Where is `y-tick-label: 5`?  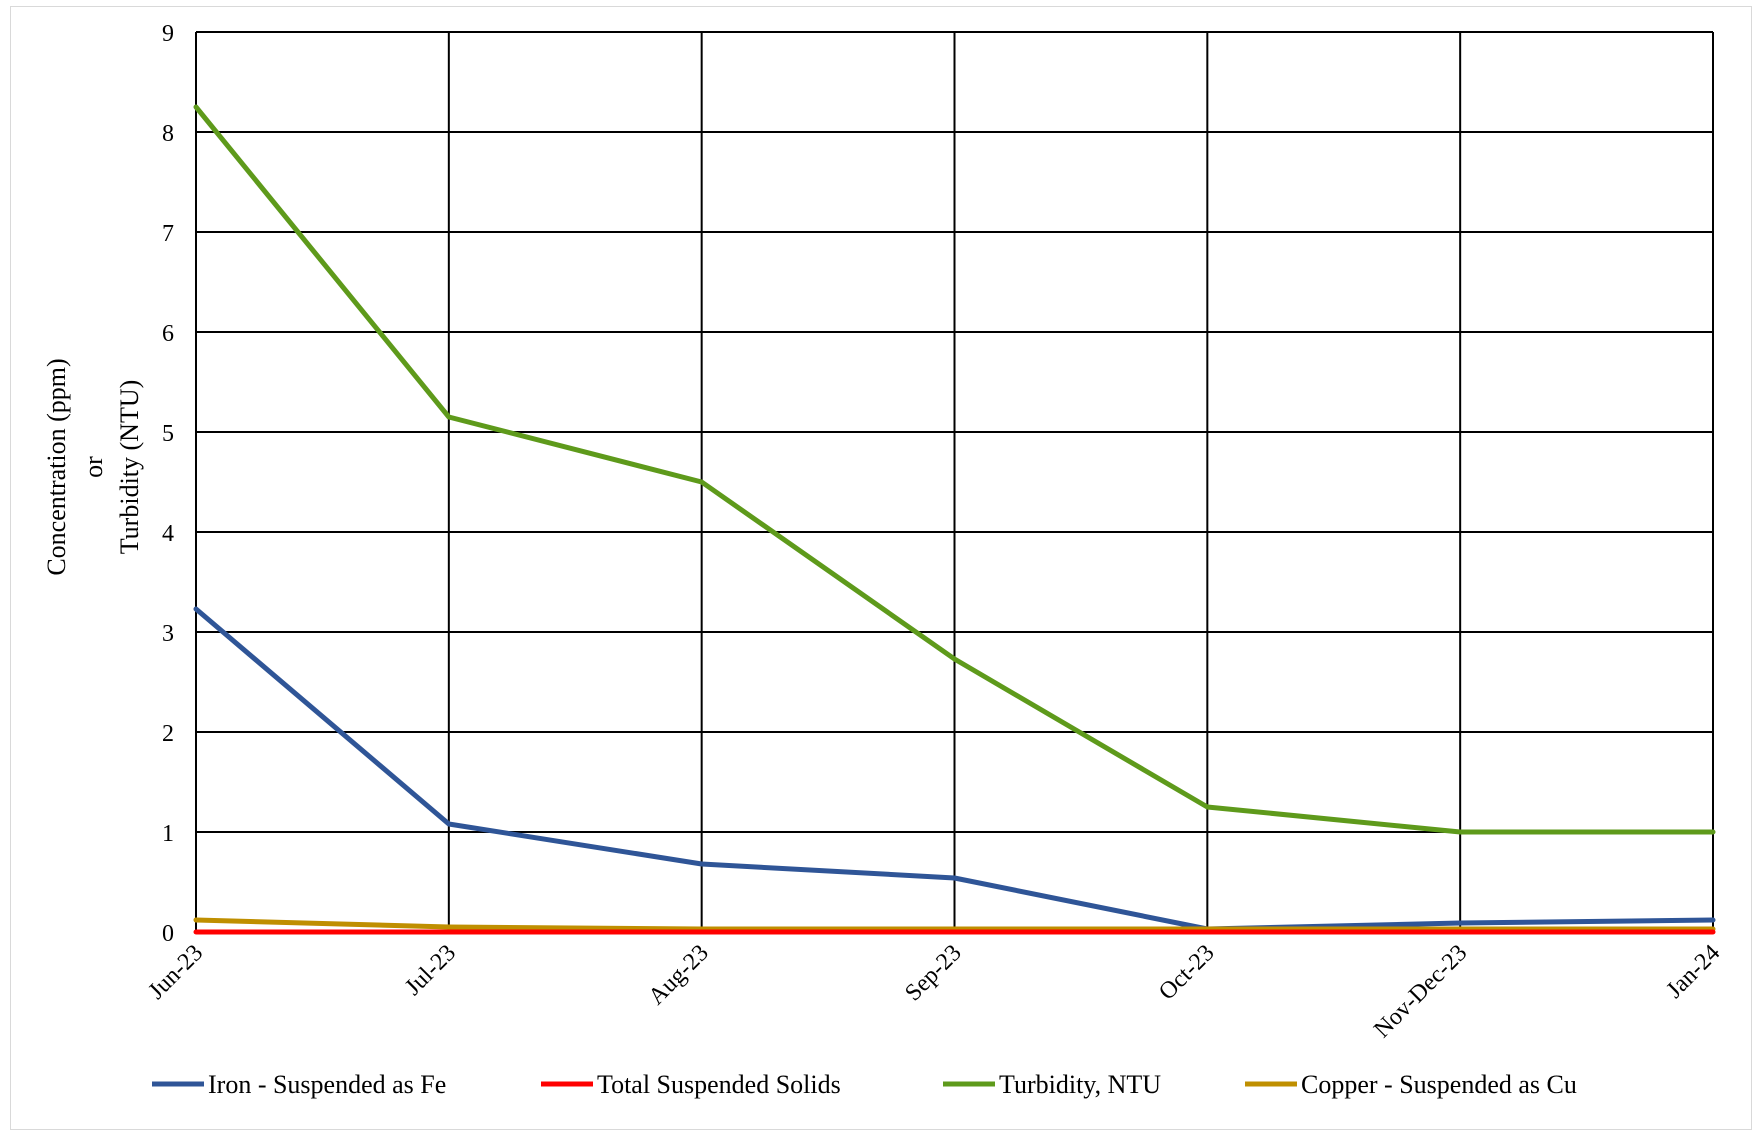
y-tick-label: 5 is located at coordinates (168, 434).